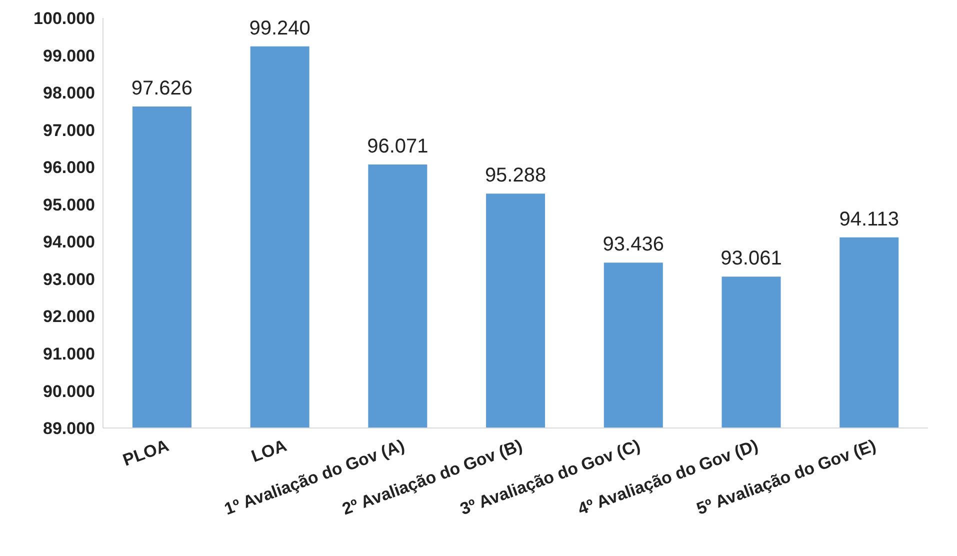 This screenshot has width=957, height=556. What do you see at coordinates (69, 391) in the screenshot?
I see `y-tick-label: 90.000` at bounding box center [69, 391].